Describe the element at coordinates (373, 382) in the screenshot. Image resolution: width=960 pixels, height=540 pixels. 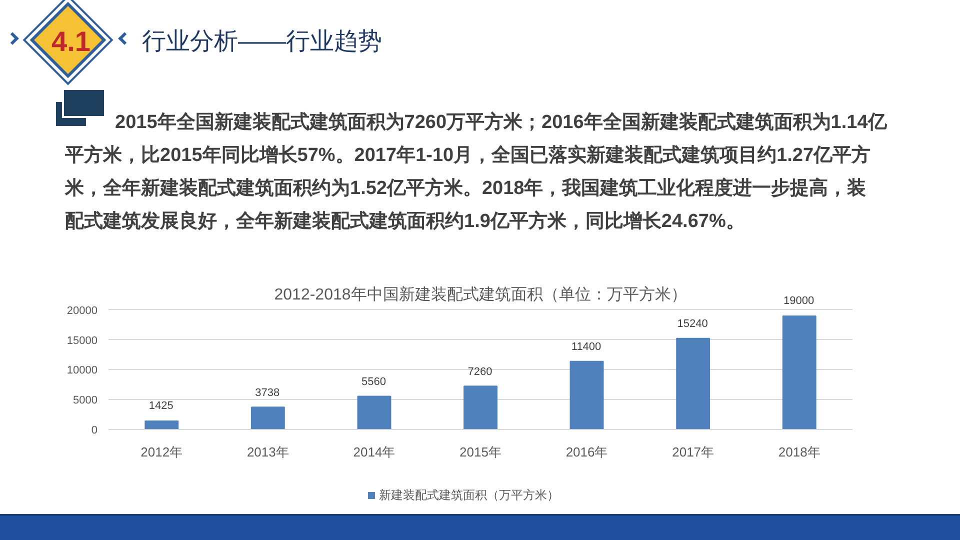
I see `data-label: 5560` at that location.